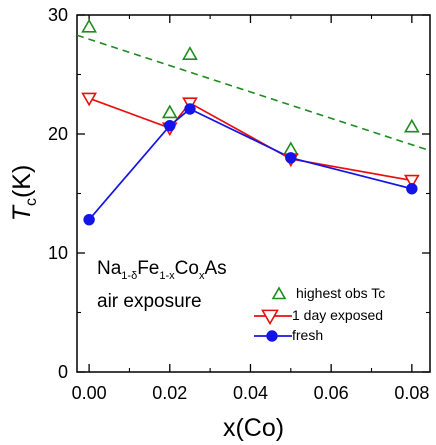 The height and width of the screenshot is (445, 436). What do you see at coordinates (307, 335) in the screenshot?
I see `legend-label-fresh: fresh` at bounding box center [307, 335].